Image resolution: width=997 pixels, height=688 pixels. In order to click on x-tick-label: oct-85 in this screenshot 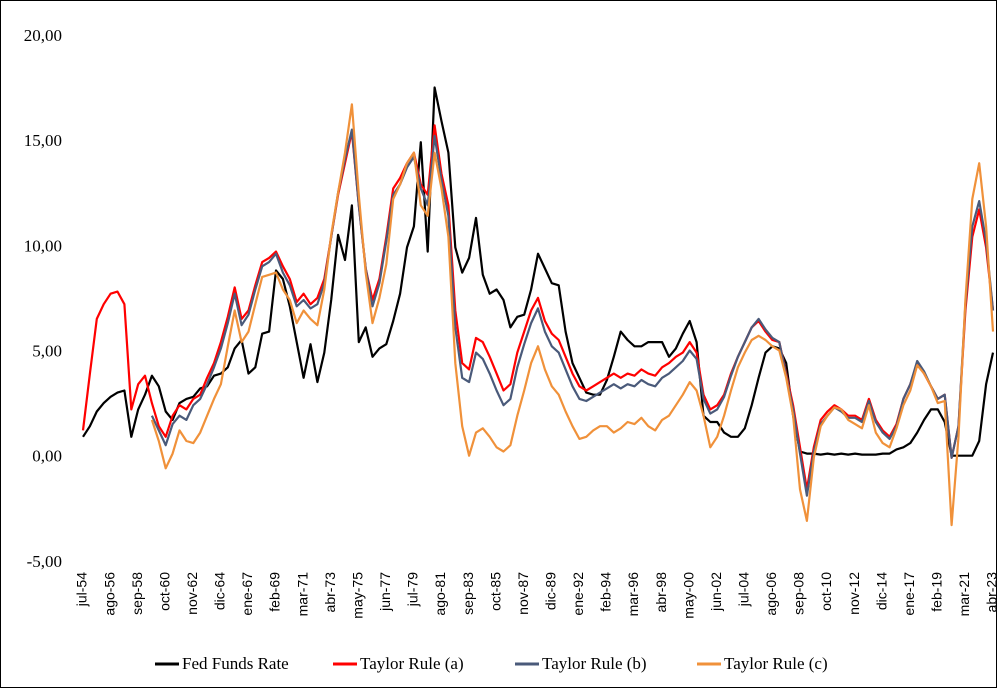, I will do `click(495, 591)`.